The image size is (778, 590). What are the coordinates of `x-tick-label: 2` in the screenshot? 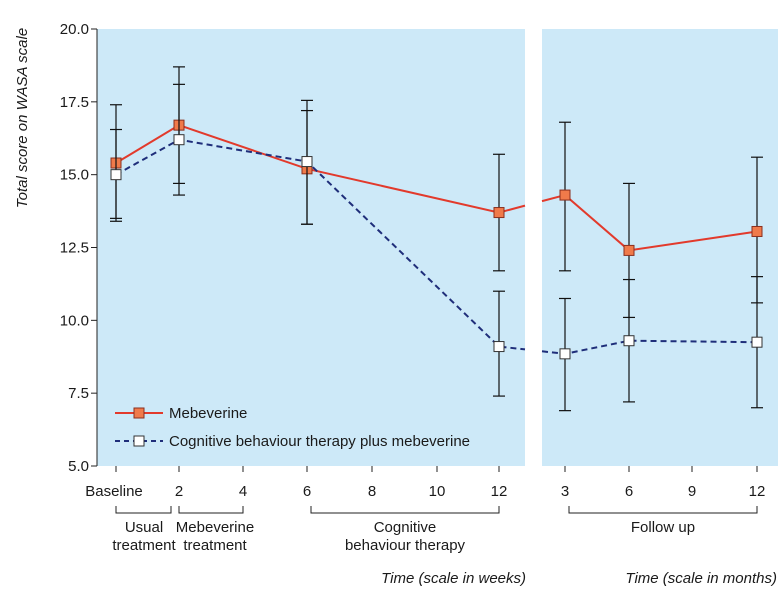 It's located at (179, 491).